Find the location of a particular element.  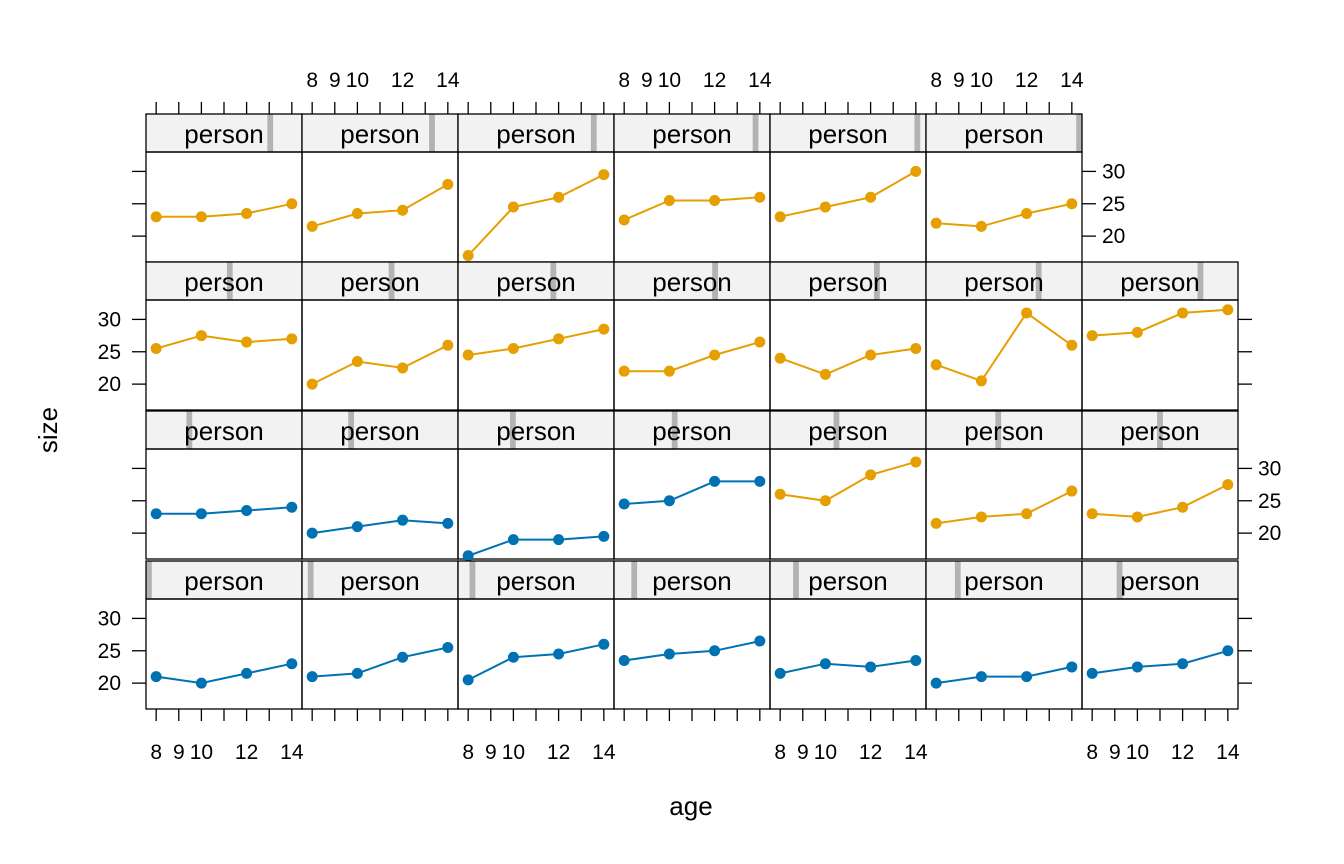

x-axis-bottom: 8 9 10 12 14 is located at coordinates (539, 736).